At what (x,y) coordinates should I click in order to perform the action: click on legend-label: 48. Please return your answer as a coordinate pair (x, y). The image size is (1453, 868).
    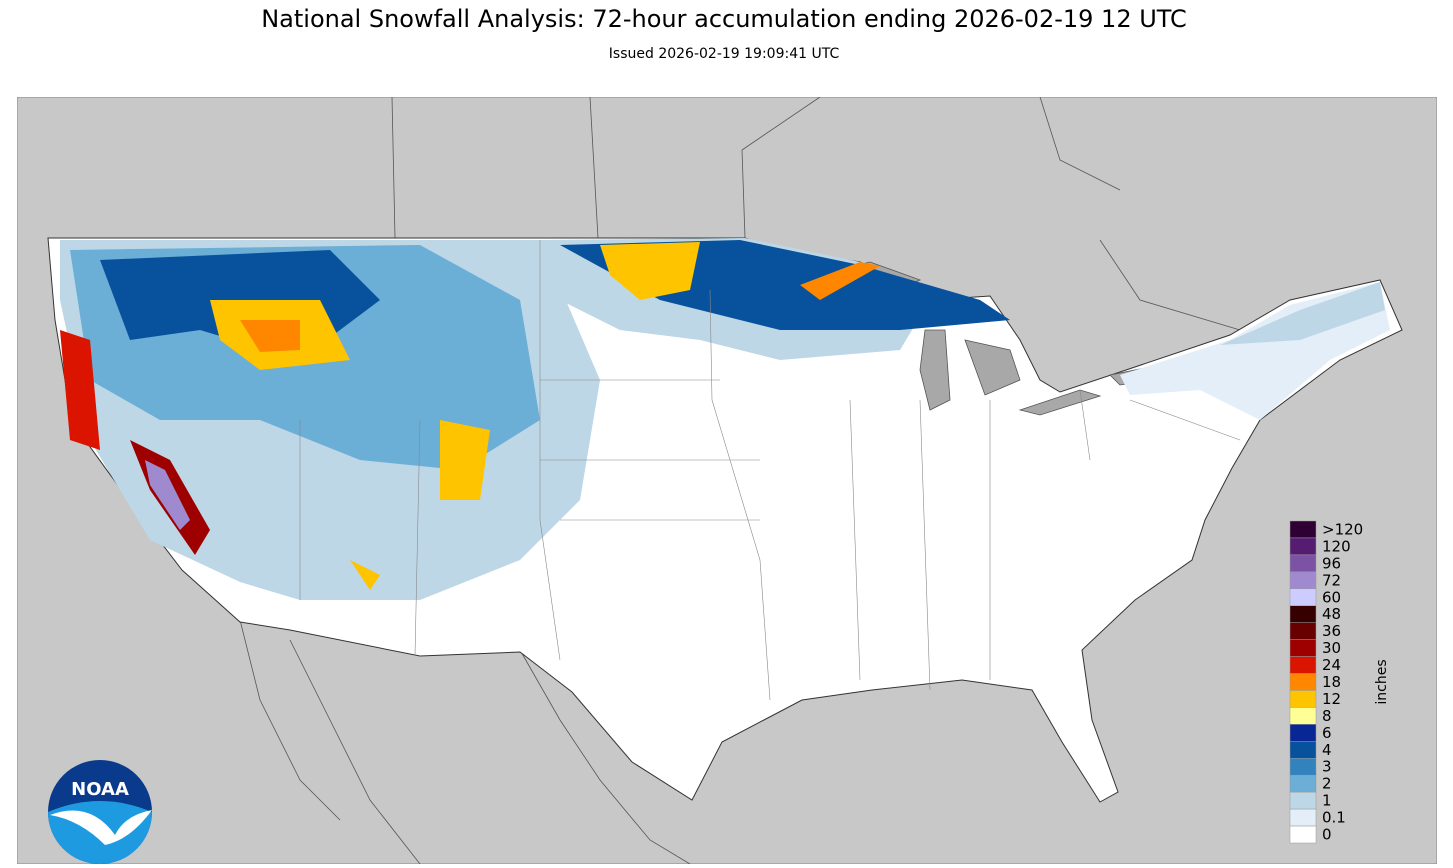
    Looking at the image, I should click on (1331, 614).